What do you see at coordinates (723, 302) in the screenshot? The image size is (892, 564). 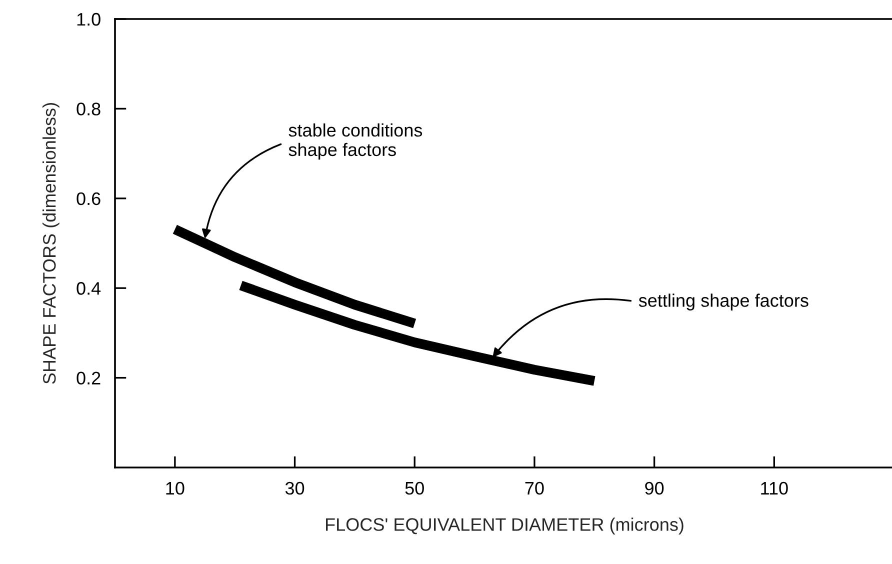 I see `annotation: settling shape factors` at bounding box center [723, 302].